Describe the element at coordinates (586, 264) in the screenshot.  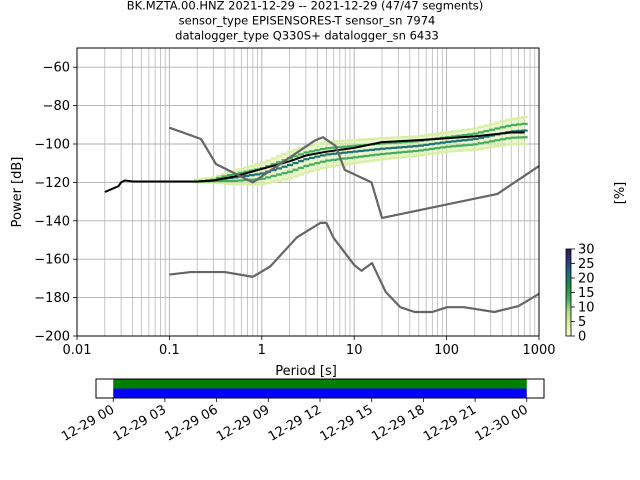
I see `colorbar-tick-label: 25` at that location.